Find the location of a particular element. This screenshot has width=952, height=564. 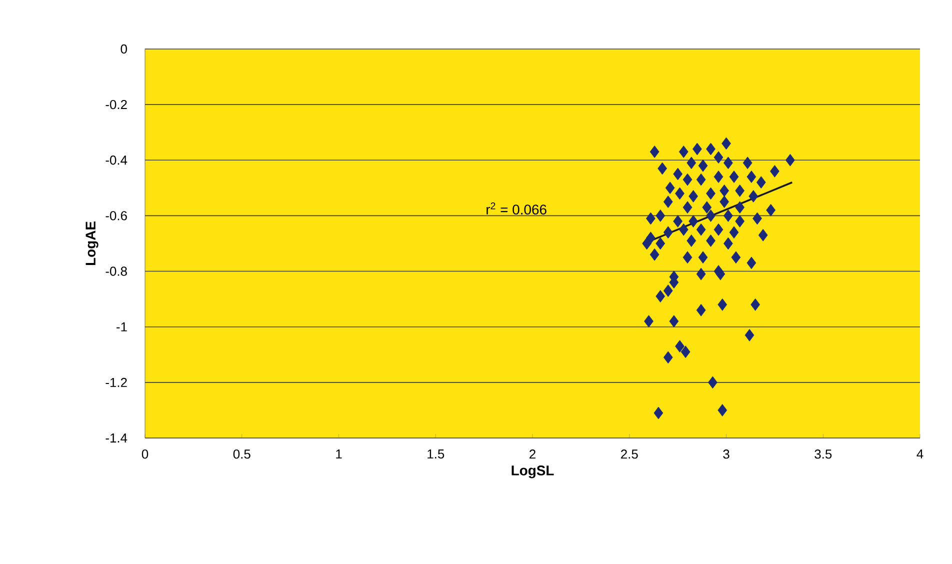

y-tick-label: -0.2 is located at coordinates (116, 105).